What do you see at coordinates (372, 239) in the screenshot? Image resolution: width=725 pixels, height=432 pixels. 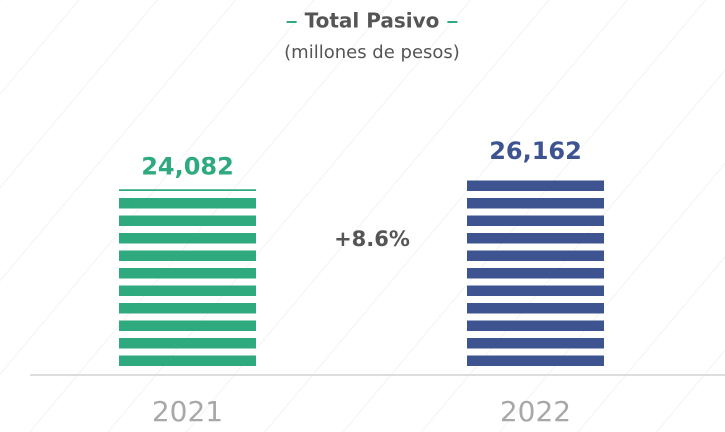 I see `annotation: +8.6%` at bounding box center [372, 239].